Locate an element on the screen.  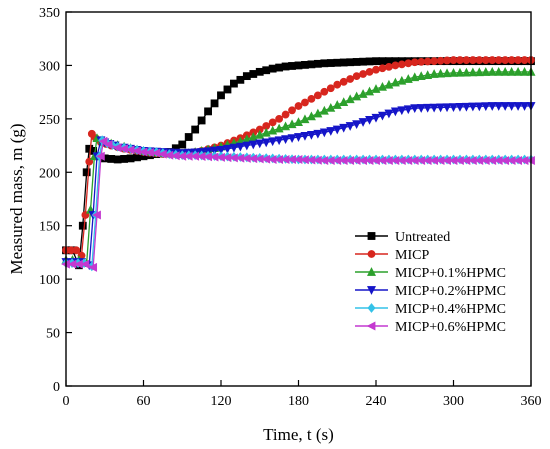
legend-item: Untreated is located at coordinates (402, 237).